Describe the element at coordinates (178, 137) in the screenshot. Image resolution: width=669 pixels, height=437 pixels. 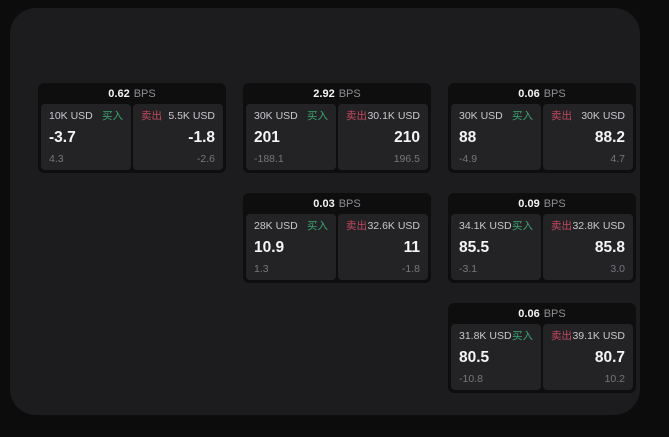
I see `sell-panel: 卖出 5.5K USD -1.8 -2.6` at that location.